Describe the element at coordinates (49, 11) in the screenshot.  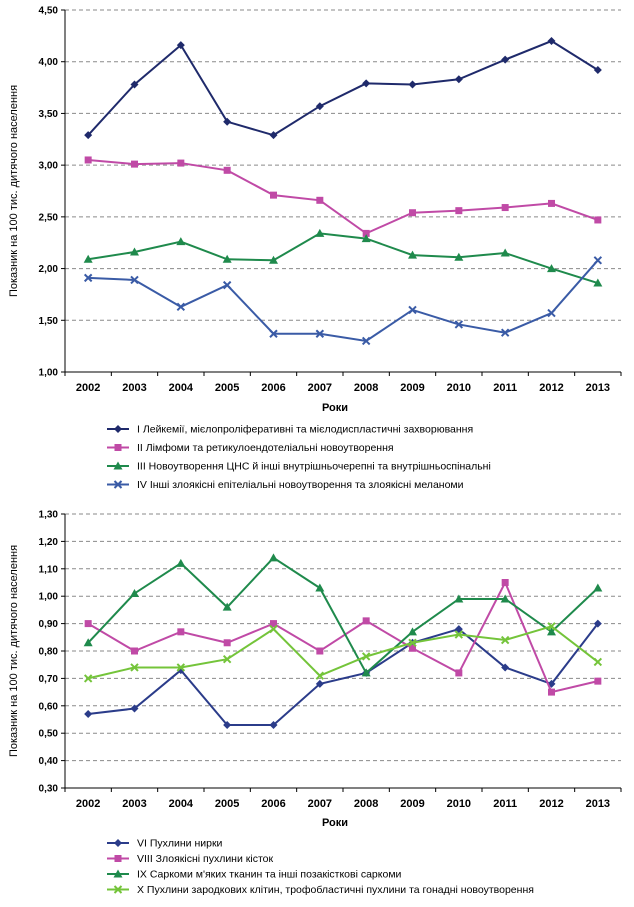
I see `y-tick-label: 4,50` at that location.